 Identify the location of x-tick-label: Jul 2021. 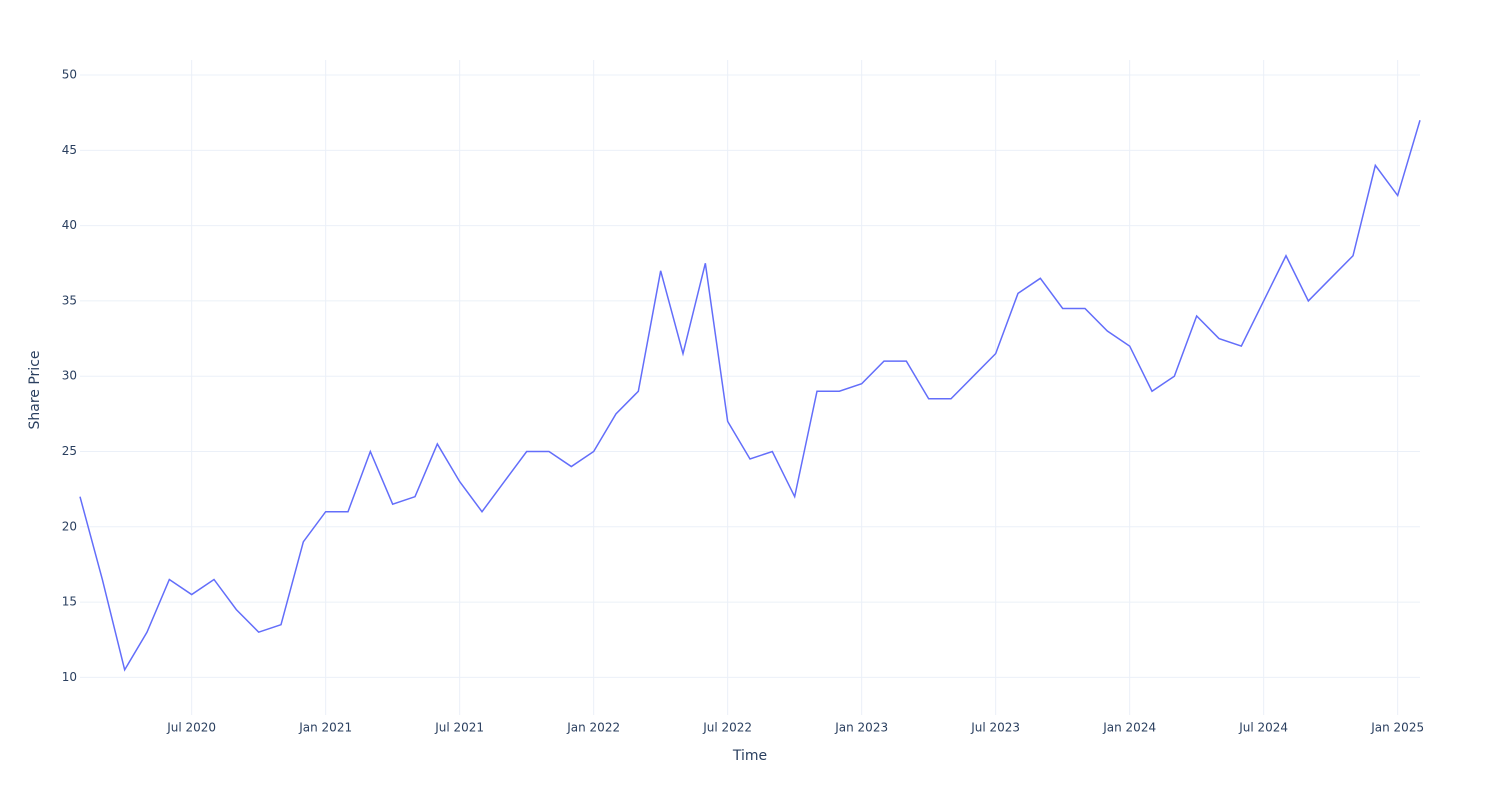
(459, 728).